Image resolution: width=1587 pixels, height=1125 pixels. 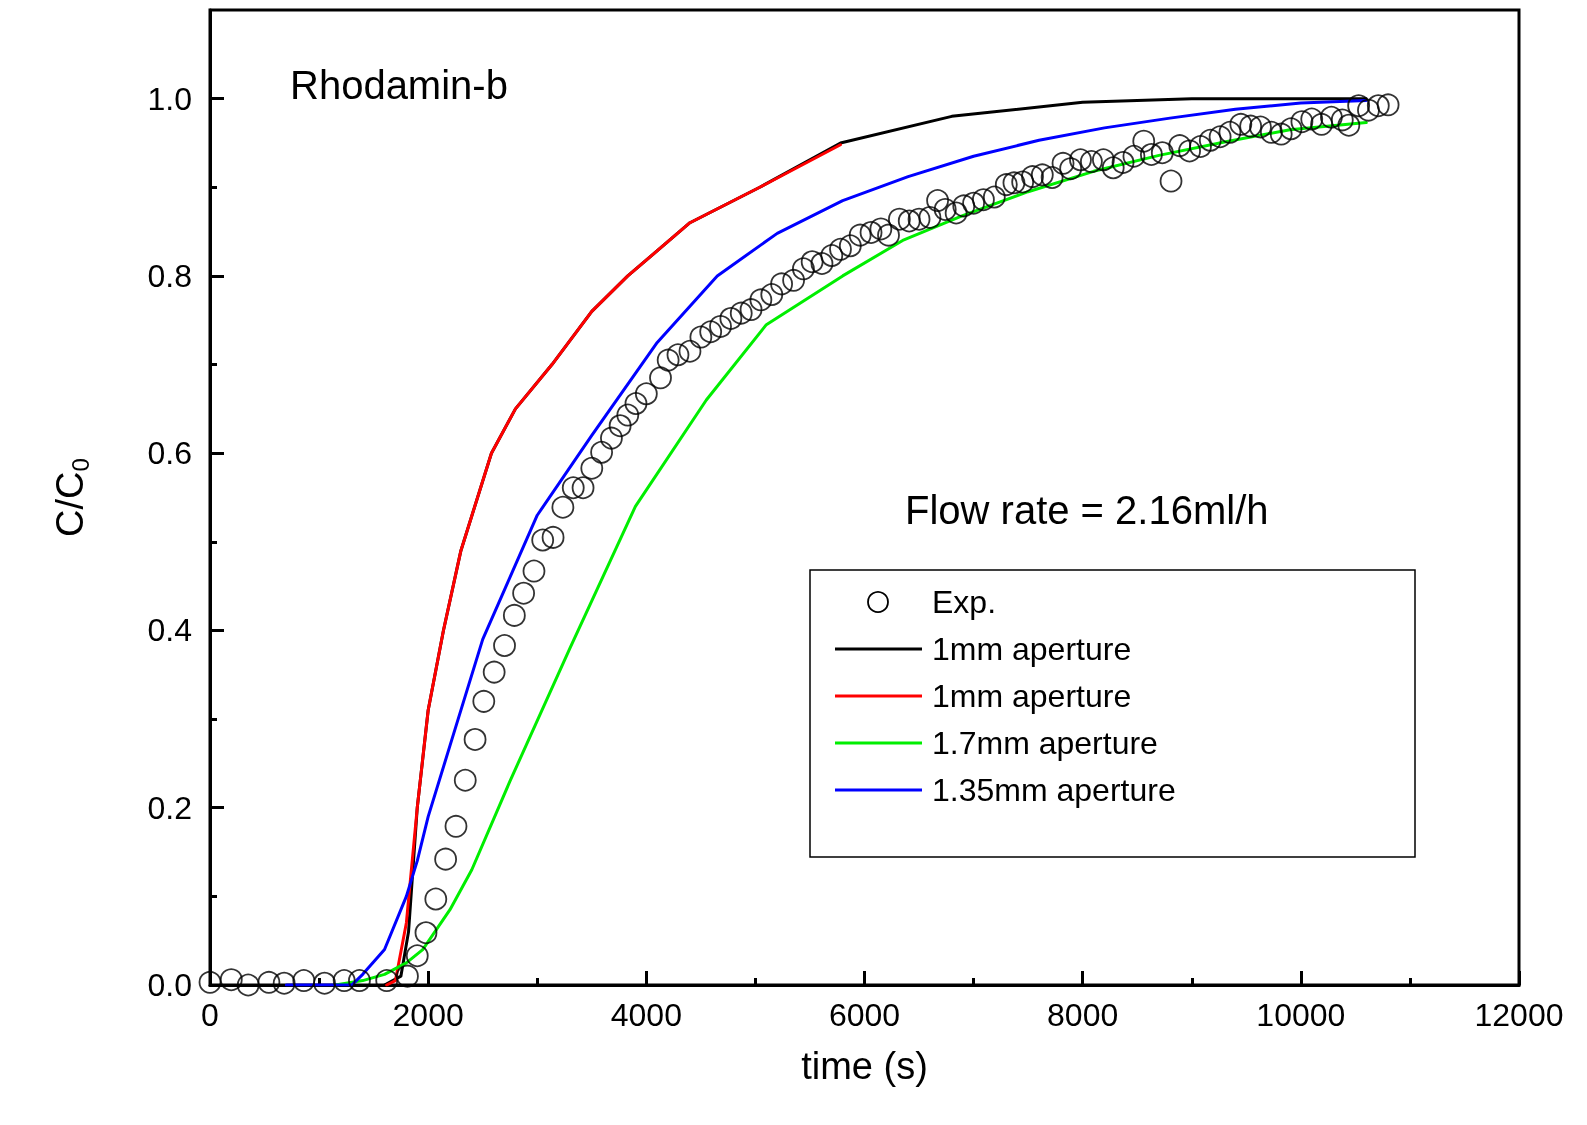 What do you see at coordinates (169, 807) in the screenshot?
I see `y-tick-label: 0.2` at bounding box center [169, 807].